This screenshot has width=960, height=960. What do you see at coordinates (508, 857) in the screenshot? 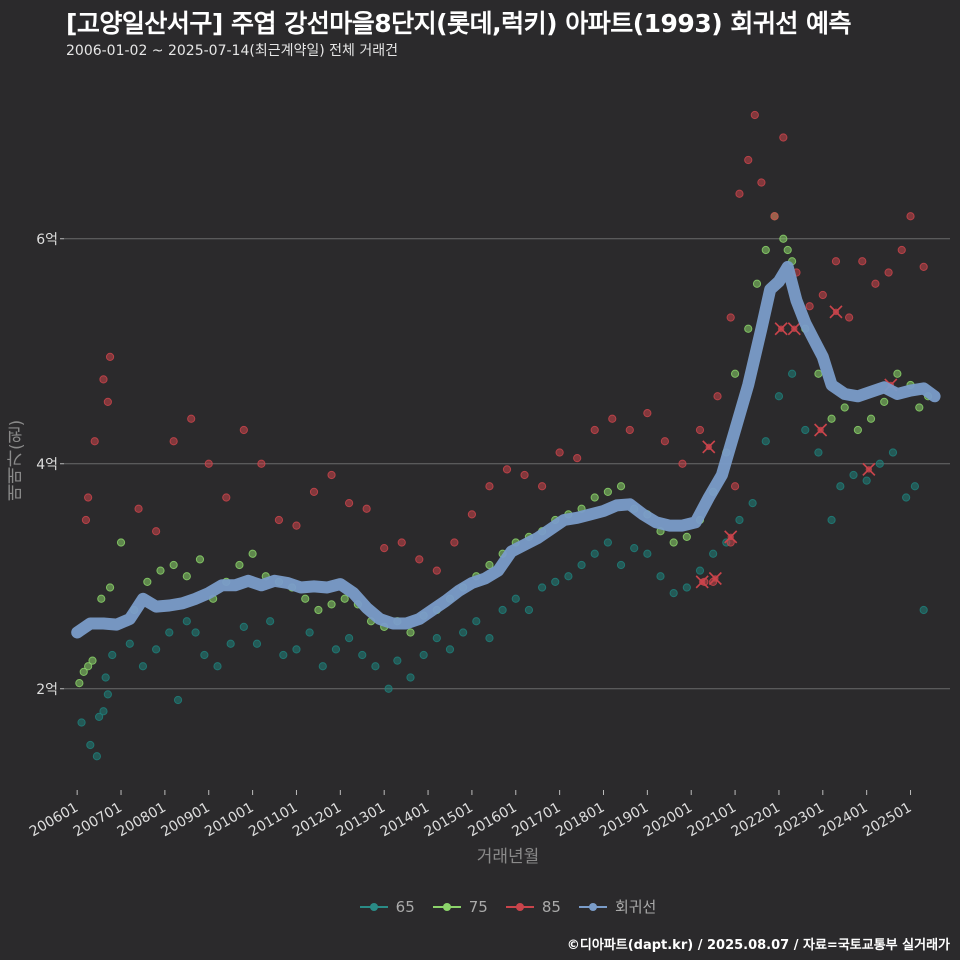
I see `x-axis-label: 거래년월` at bounding box center [508, 857].